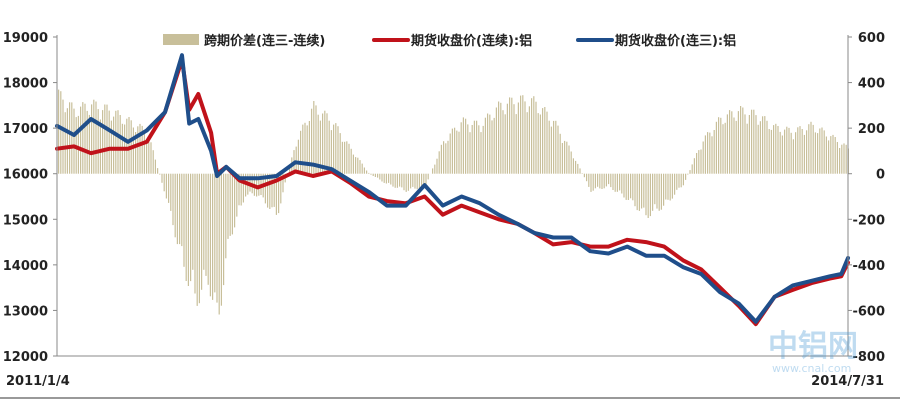  Describe the element at coordinates (25, 311) in the screenshot. I see `y-left-tick-label: 13000` at that location.